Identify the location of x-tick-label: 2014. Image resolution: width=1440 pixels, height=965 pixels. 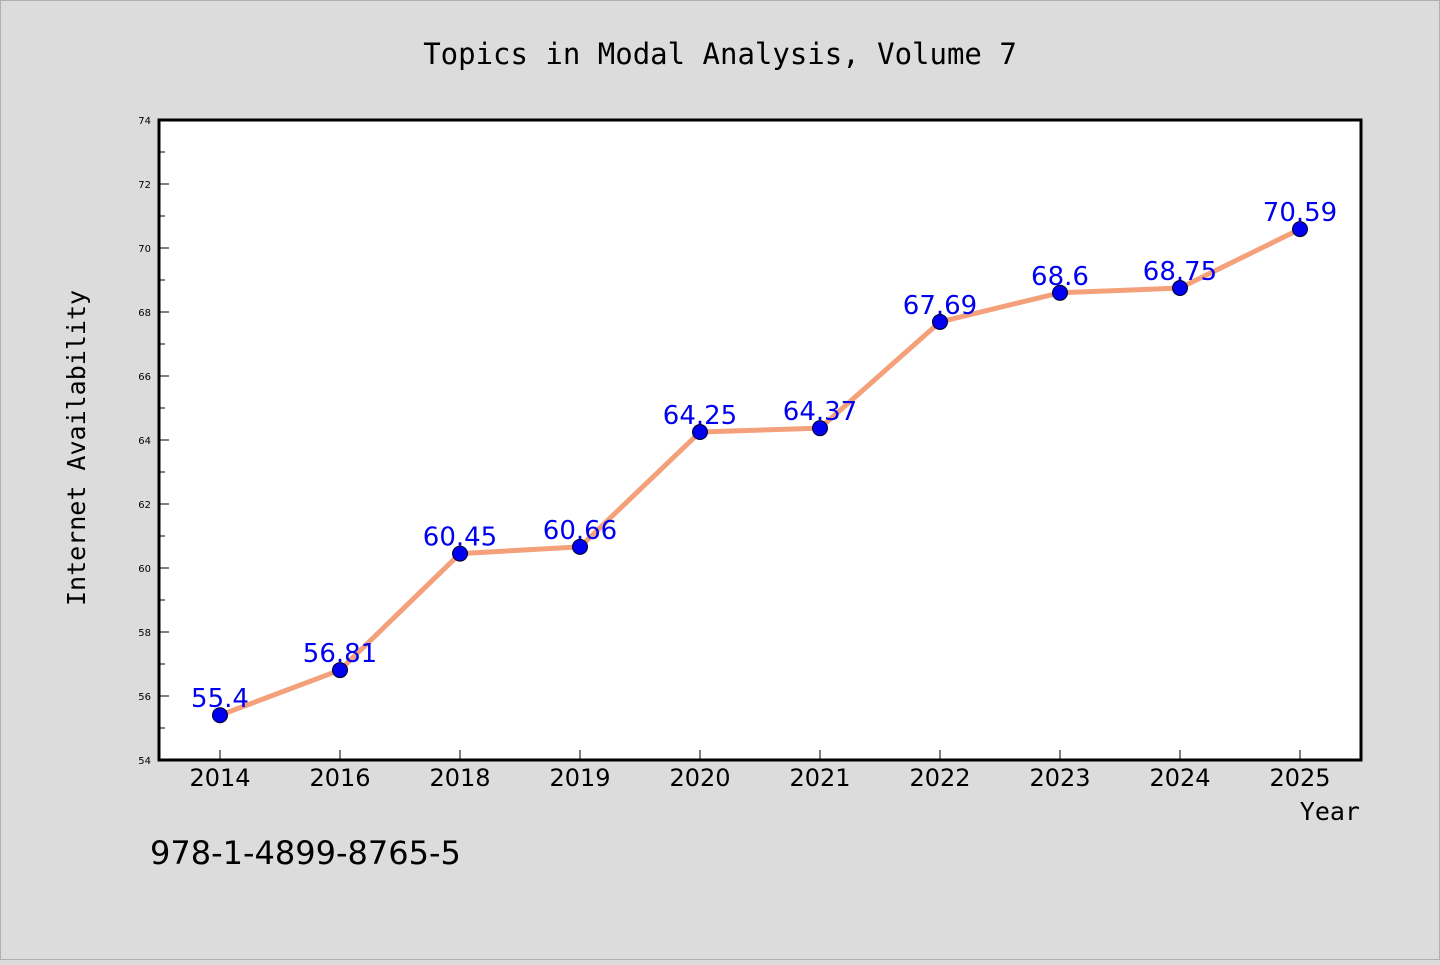
(219, 778).